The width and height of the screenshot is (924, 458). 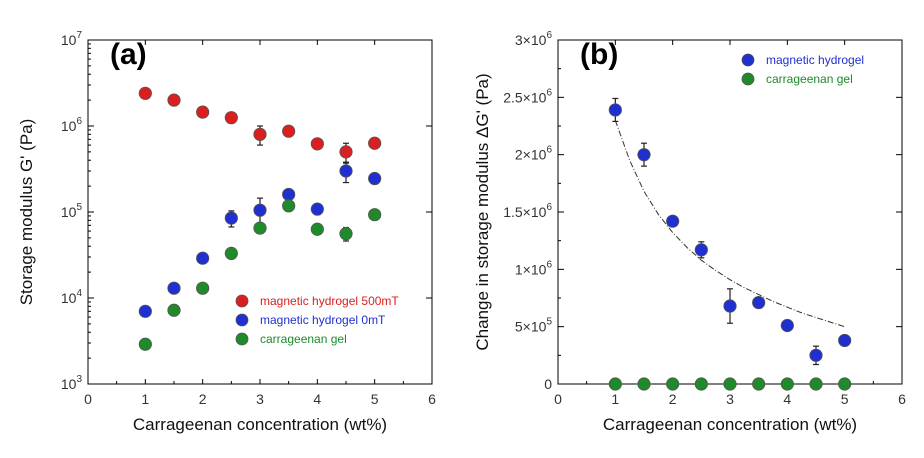 I want to click on y-tick-label: 2×10⁶, so click(x=534, y=154).